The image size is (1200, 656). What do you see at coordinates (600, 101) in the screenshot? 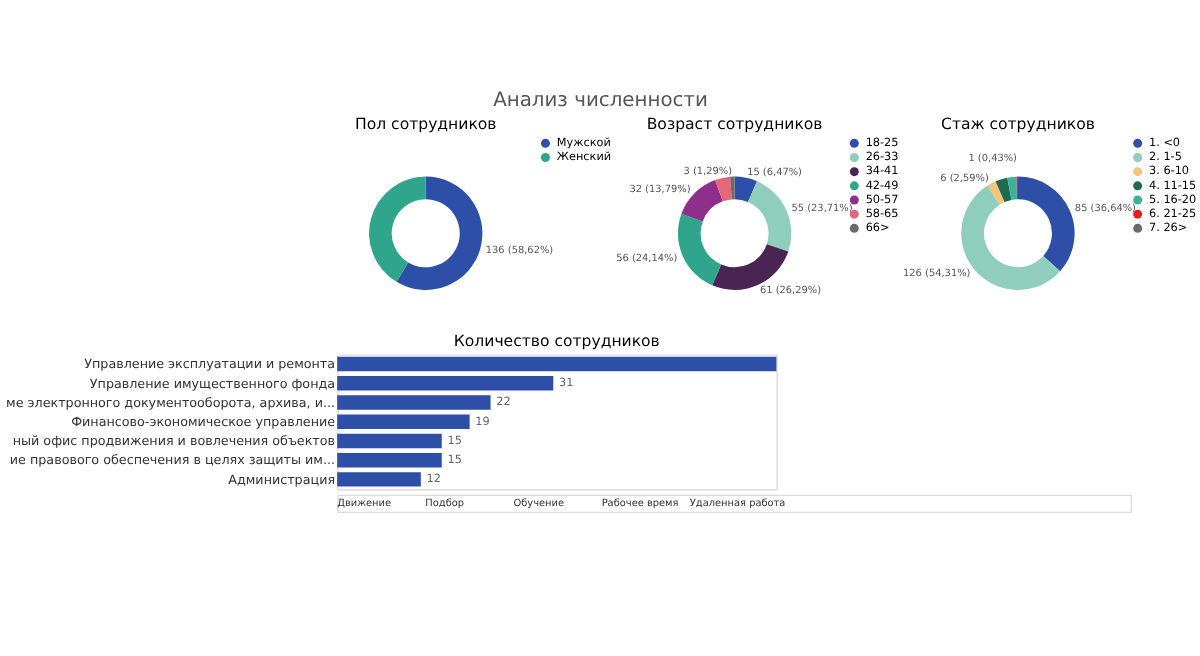
I see `text: Анализ численности` at bounding box center [600, 101].